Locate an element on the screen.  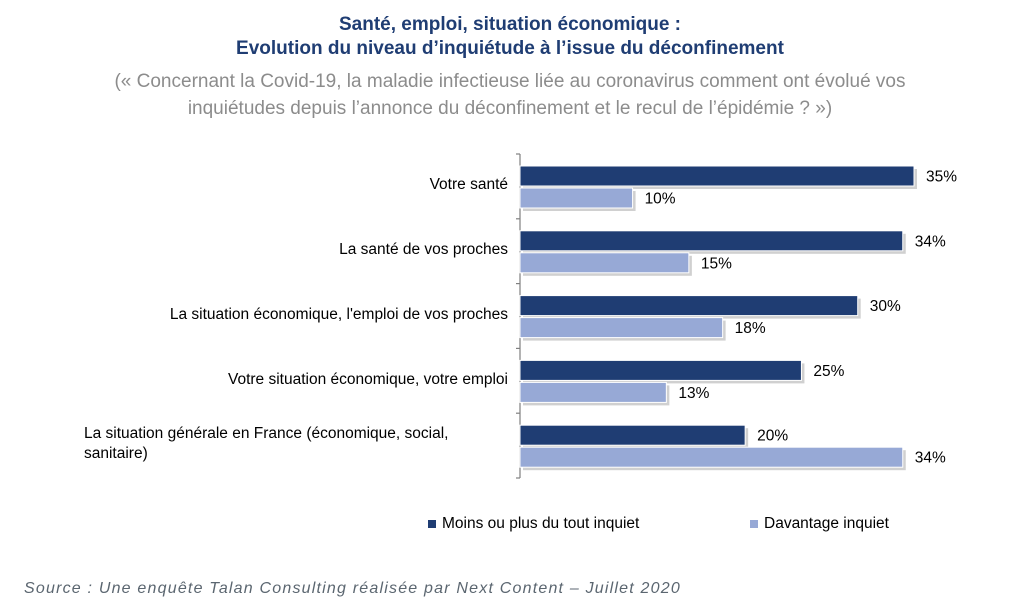
chart-title-line1: Santé, emploi, situation économique : is located at coordinates (510, 24).